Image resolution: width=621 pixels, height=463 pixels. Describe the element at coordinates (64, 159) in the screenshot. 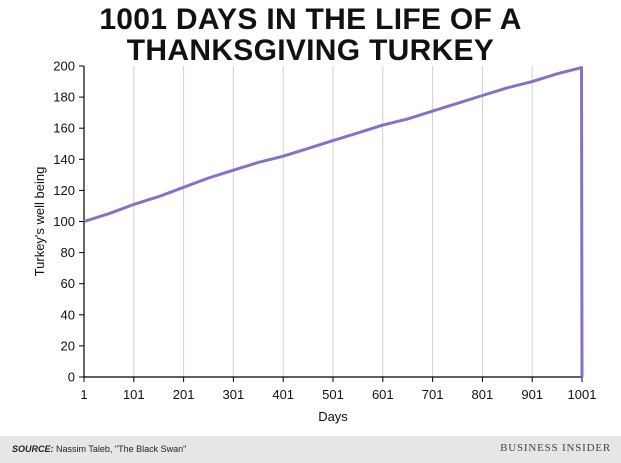

I see `y-tick-label: 140` at that location.